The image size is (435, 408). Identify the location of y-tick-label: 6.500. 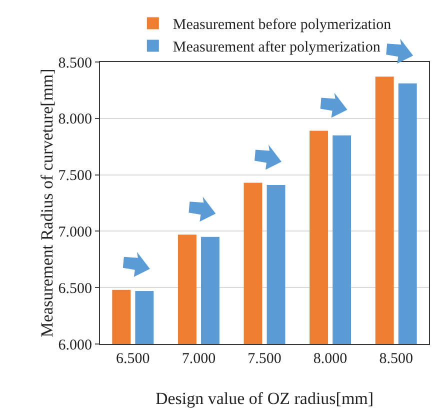
(75, 288).